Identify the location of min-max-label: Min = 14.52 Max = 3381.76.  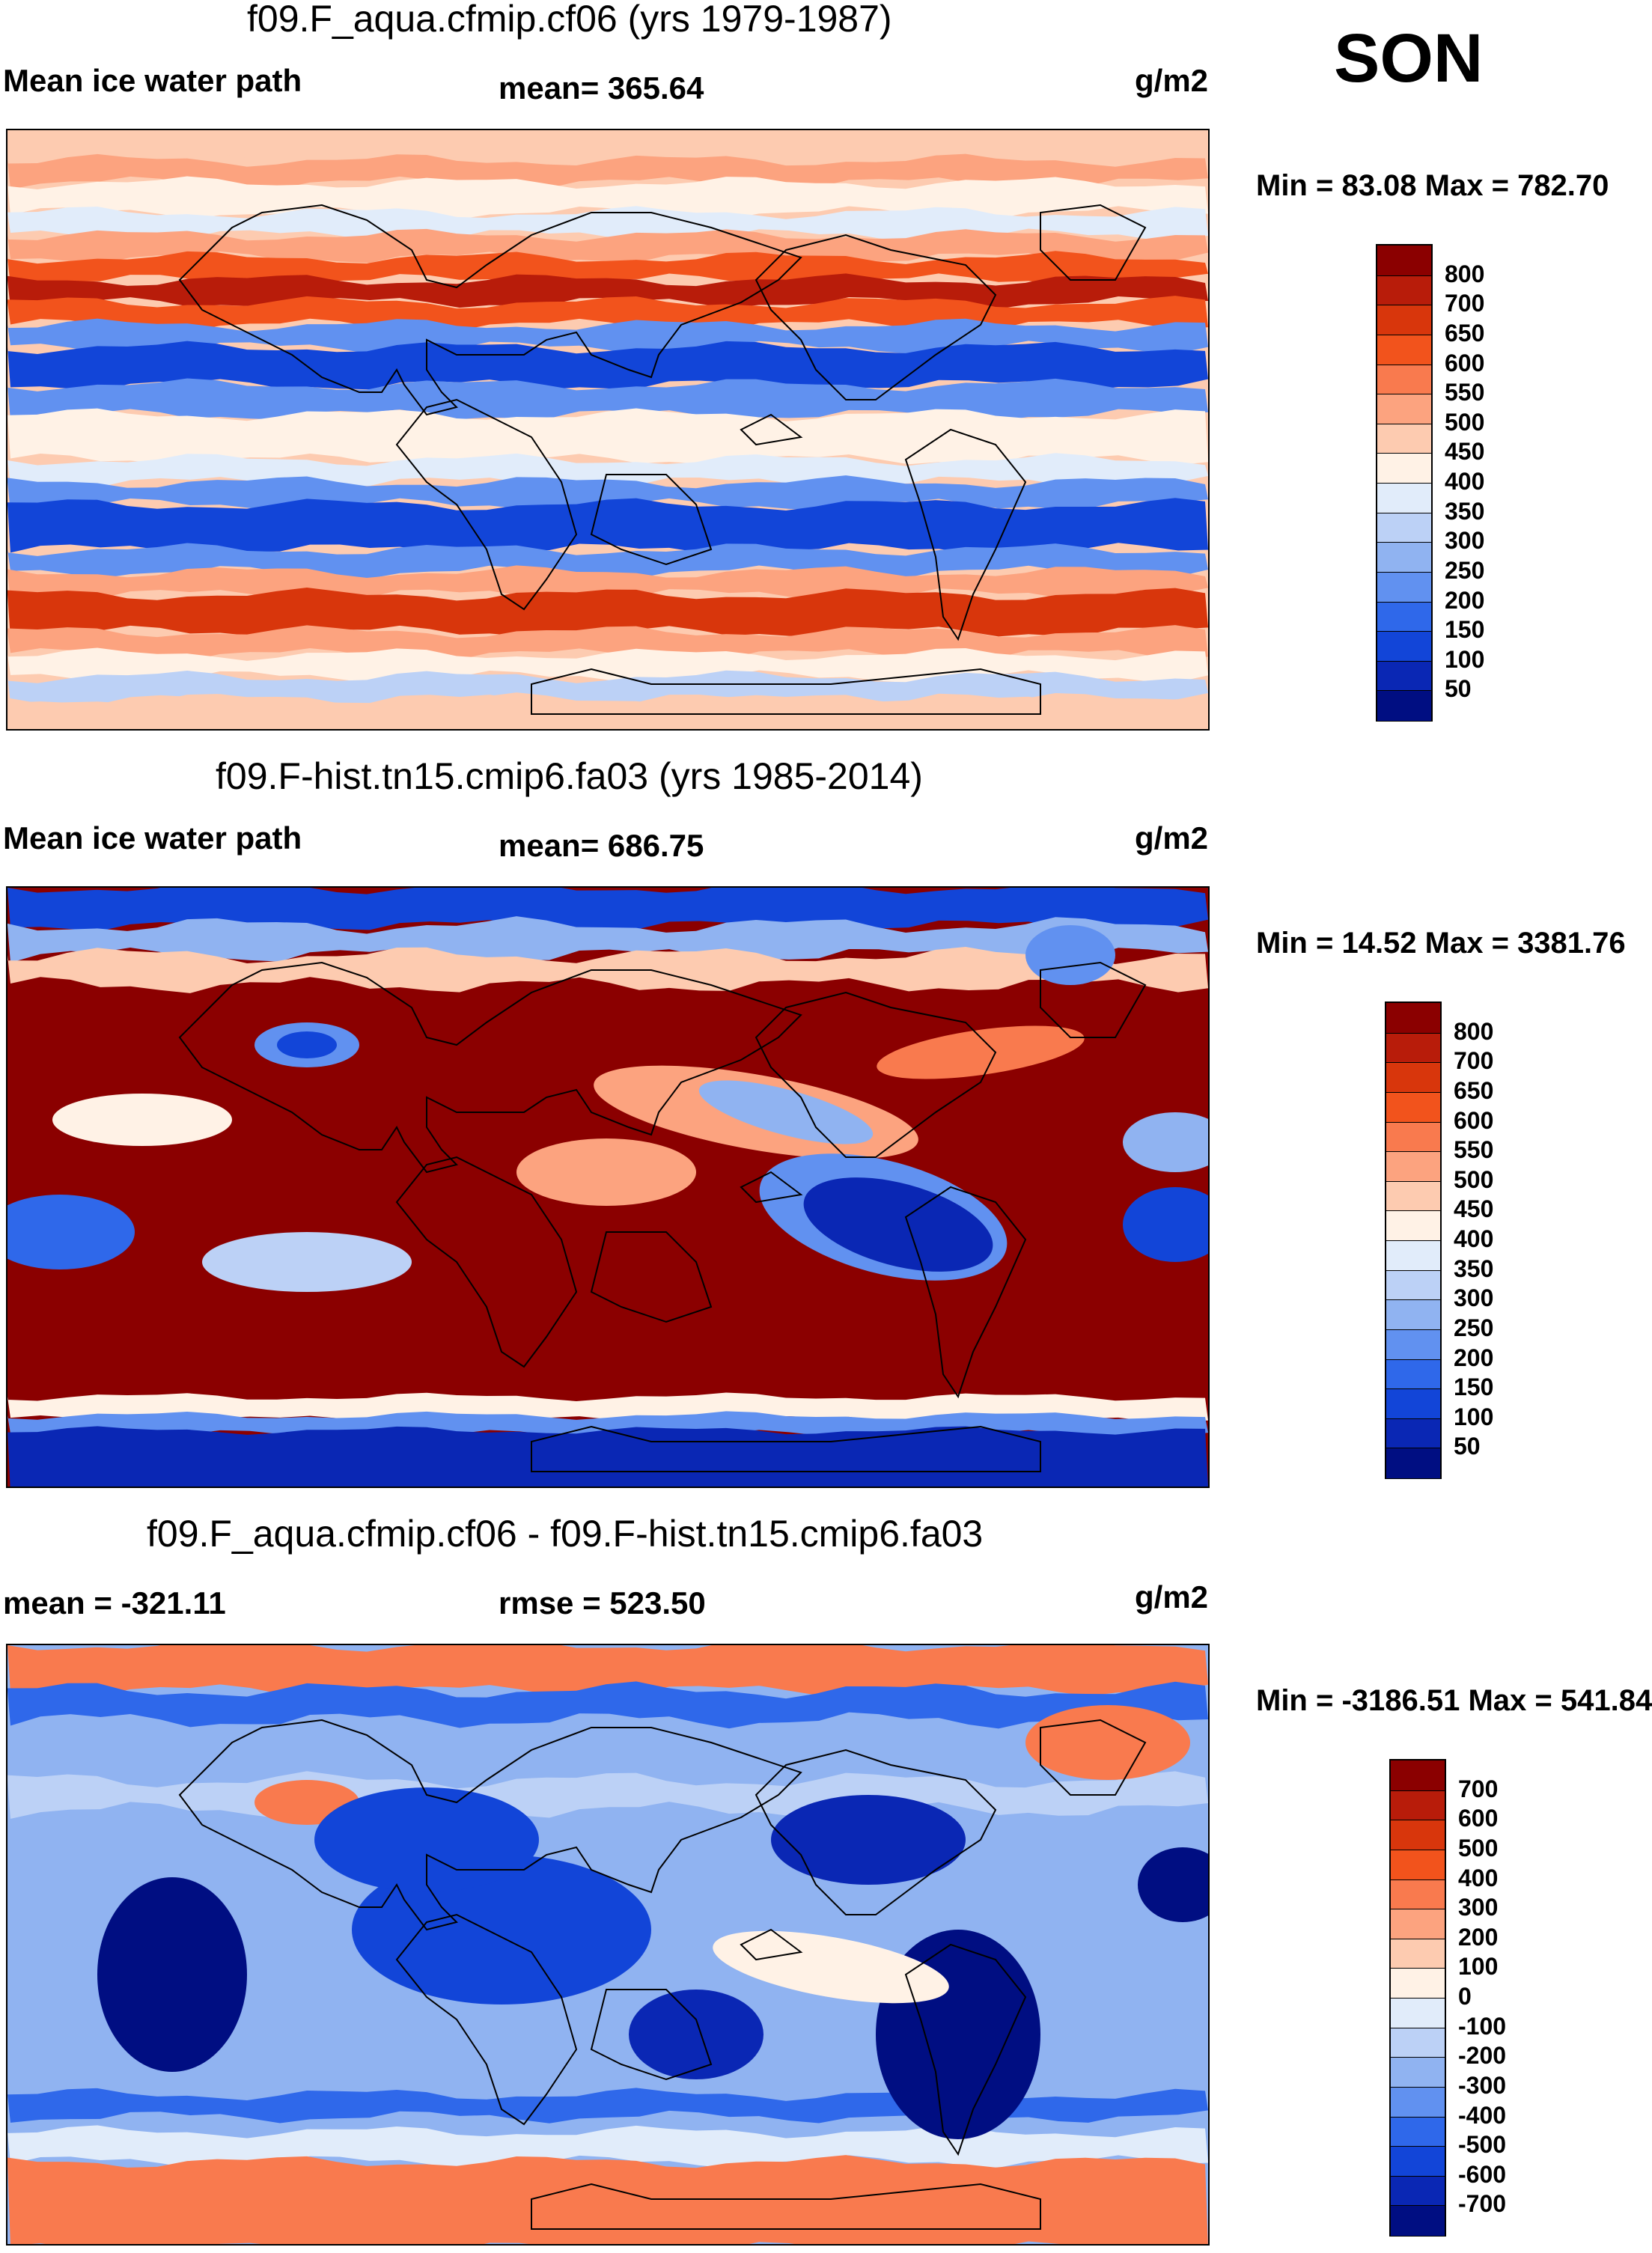
(1441, 944).